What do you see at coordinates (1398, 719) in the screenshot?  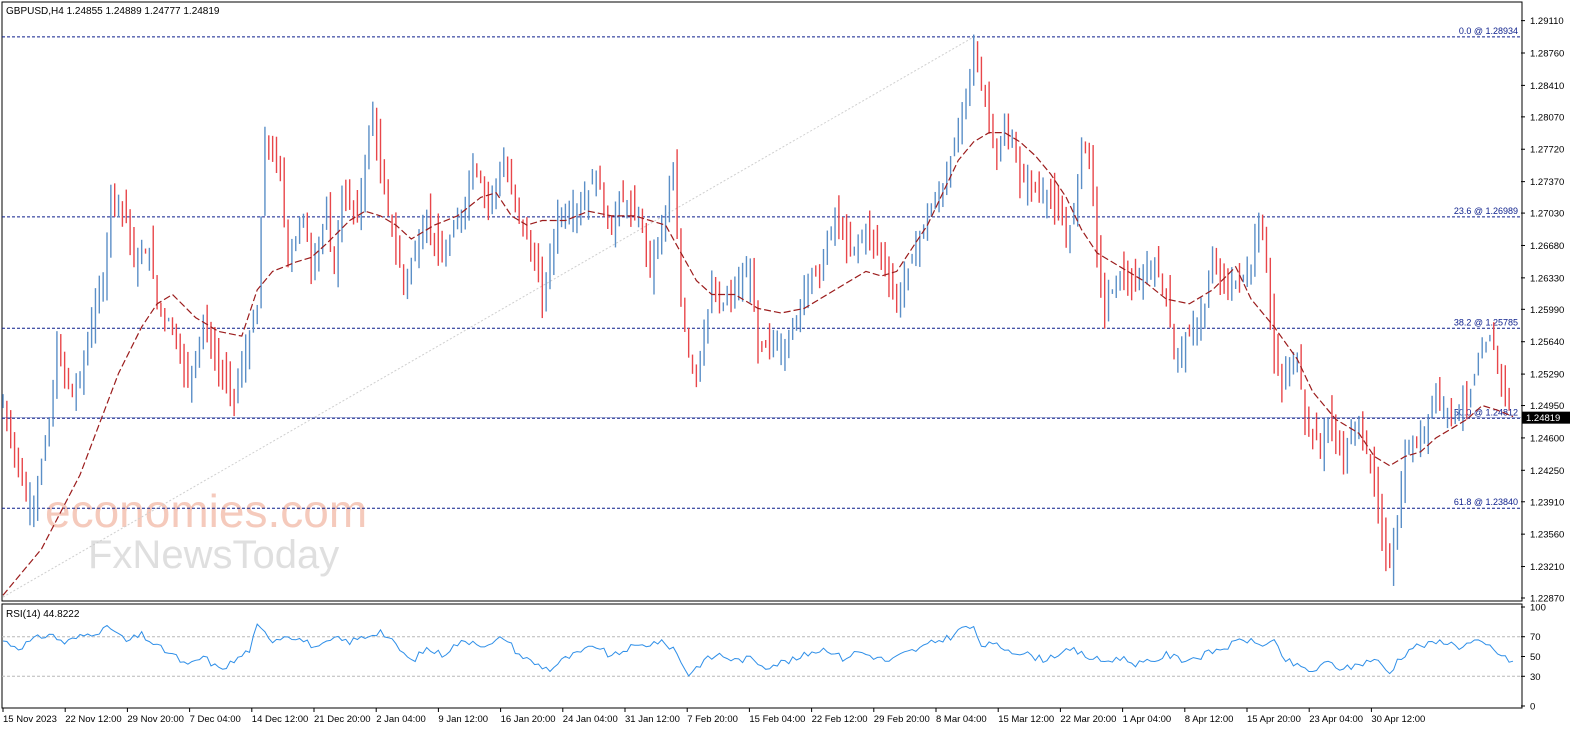 I see `x-tick-label: 30 Apr 12:00` at bounding box center [1398, 719].